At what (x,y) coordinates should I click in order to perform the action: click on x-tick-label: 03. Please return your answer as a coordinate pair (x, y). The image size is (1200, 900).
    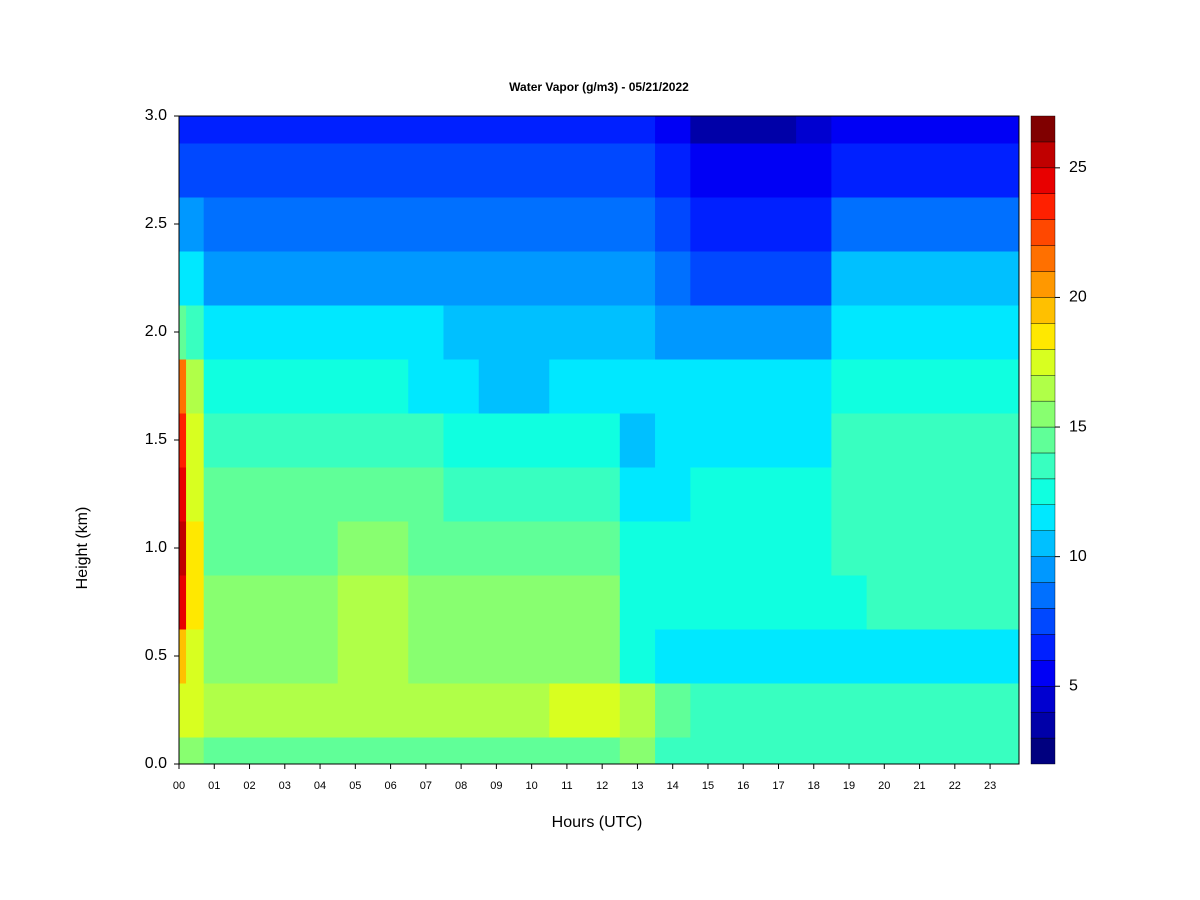
    Looking at the image, I should click on (285, 786).